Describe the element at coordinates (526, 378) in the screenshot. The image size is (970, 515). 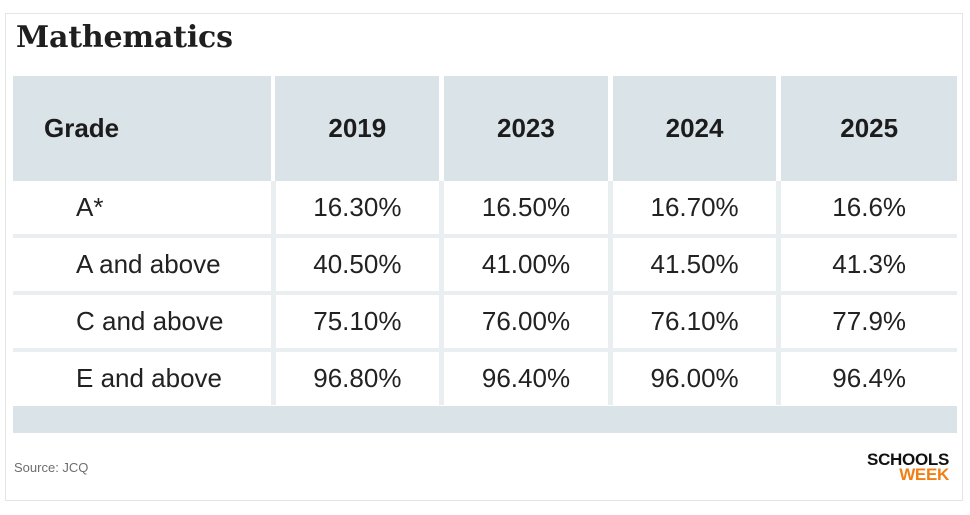
I see `table-cell: 96.40%` at that location.